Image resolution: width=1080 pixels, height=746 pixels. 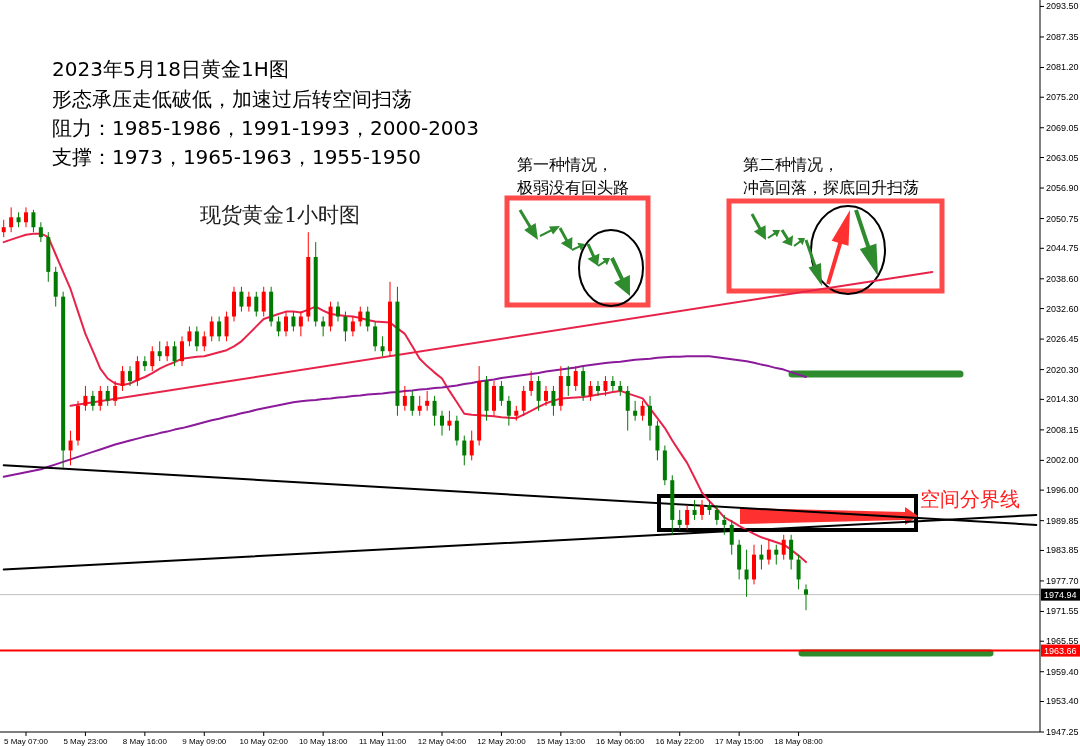 I want to click on x-tick-label: 16 May 06:00, so click(x=621, y=741).